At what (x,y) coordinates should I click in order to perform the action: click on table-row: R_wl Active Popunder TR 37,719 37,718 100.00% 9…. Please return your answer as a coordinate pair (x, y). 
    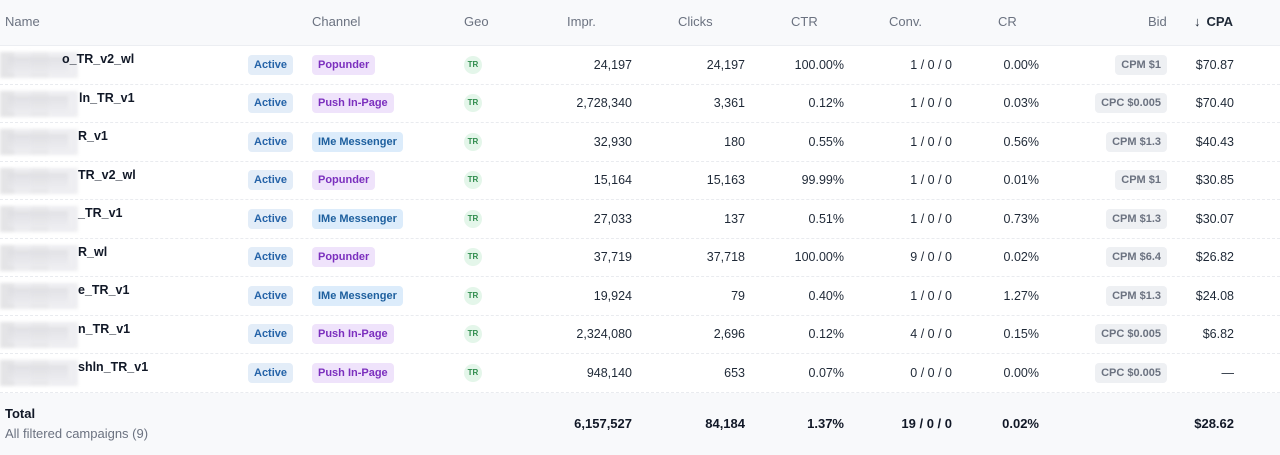
    Looking at the image, I should click on (640, 257).